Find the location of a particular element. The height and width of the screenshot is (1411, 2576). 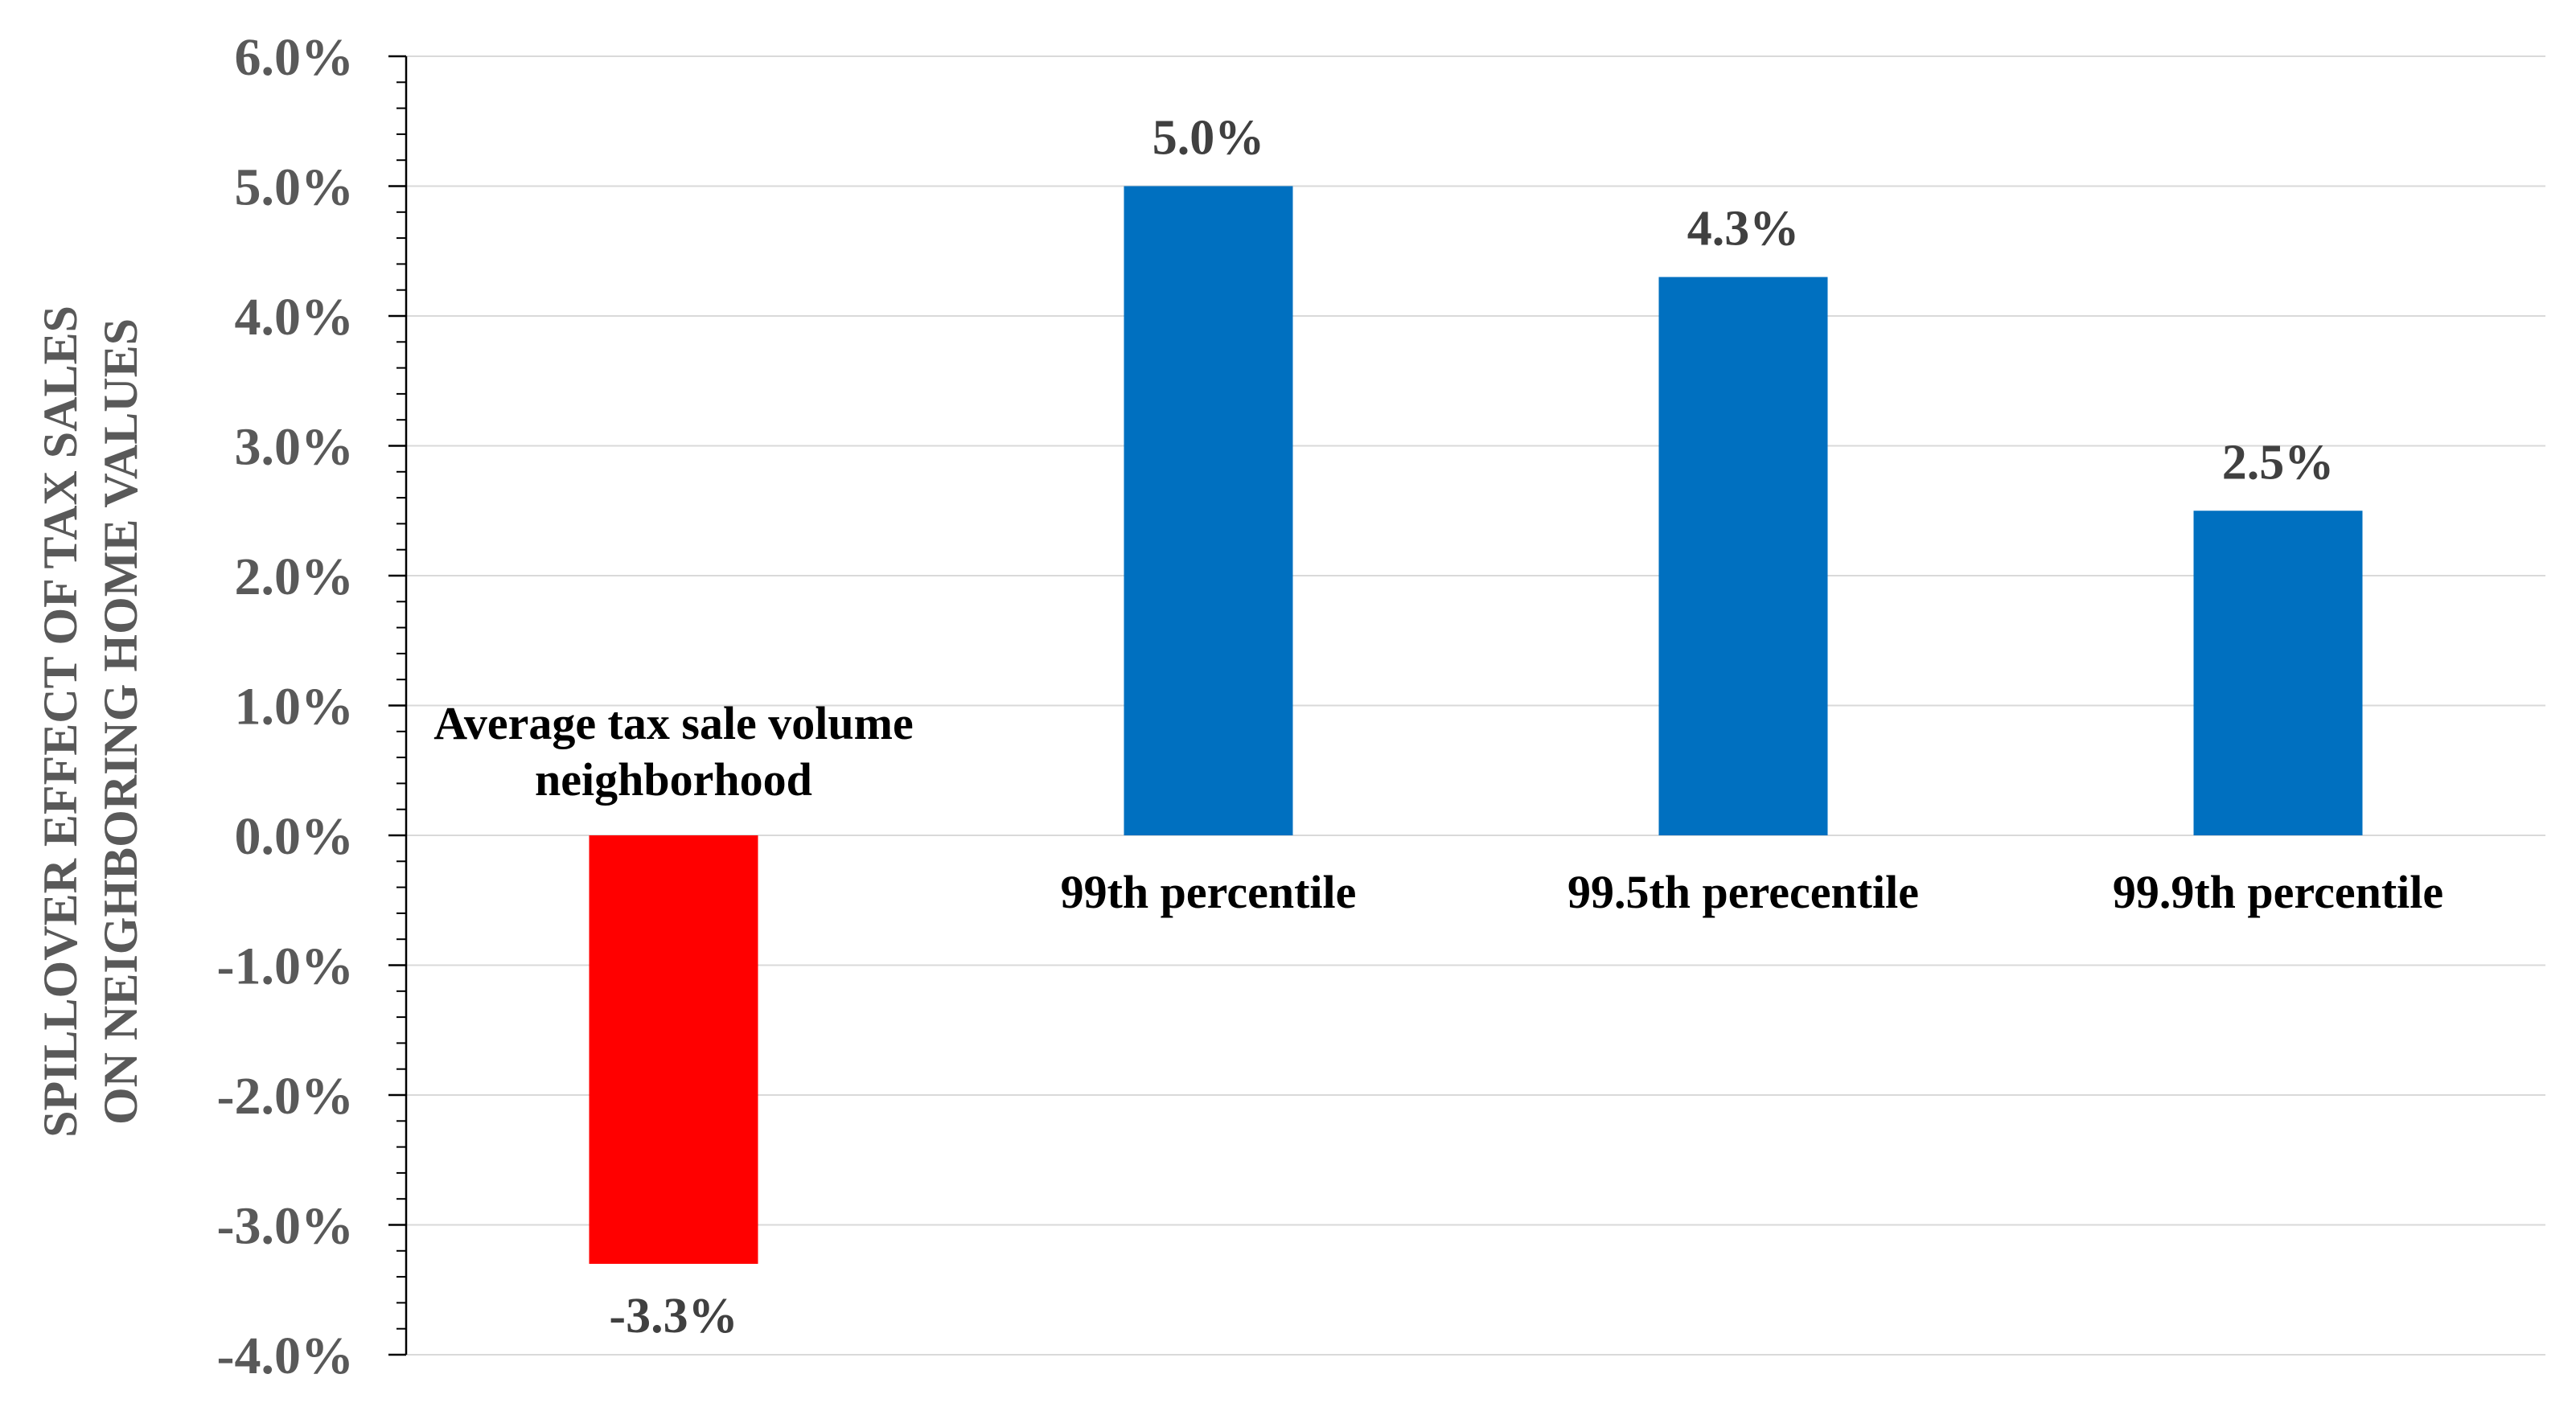

y-tick-label: -4.0% is located at coordinates (285, 1356).